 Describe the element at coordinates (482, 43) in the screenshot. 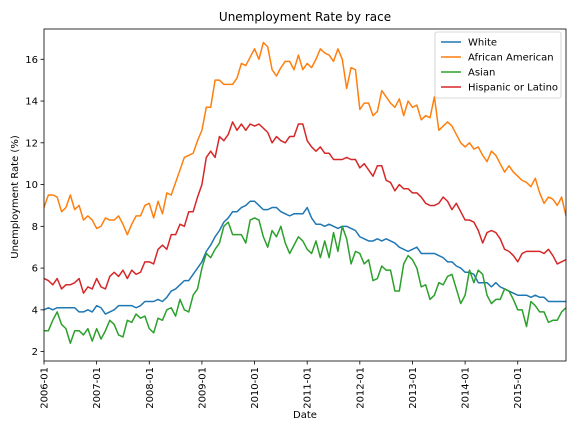

I see `legend-label-white: White` at that location.